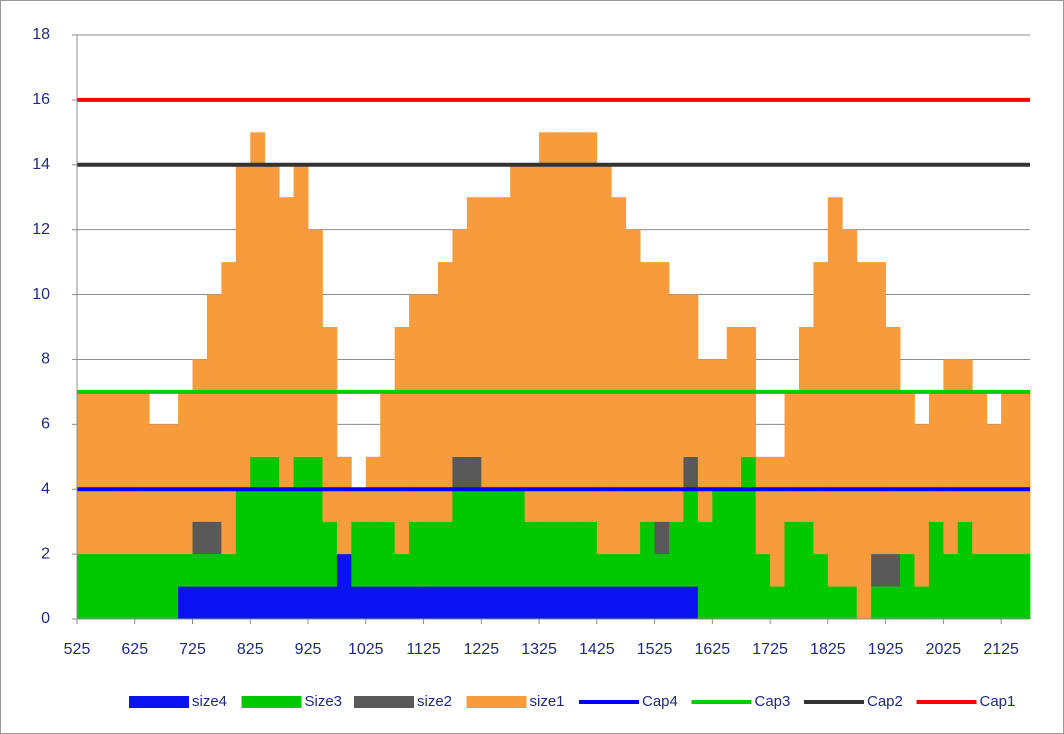  What do you see at coordinates (45, 359) in the screenshot?
I see `y-tick-label: 8` at bounding box center [45, 359].